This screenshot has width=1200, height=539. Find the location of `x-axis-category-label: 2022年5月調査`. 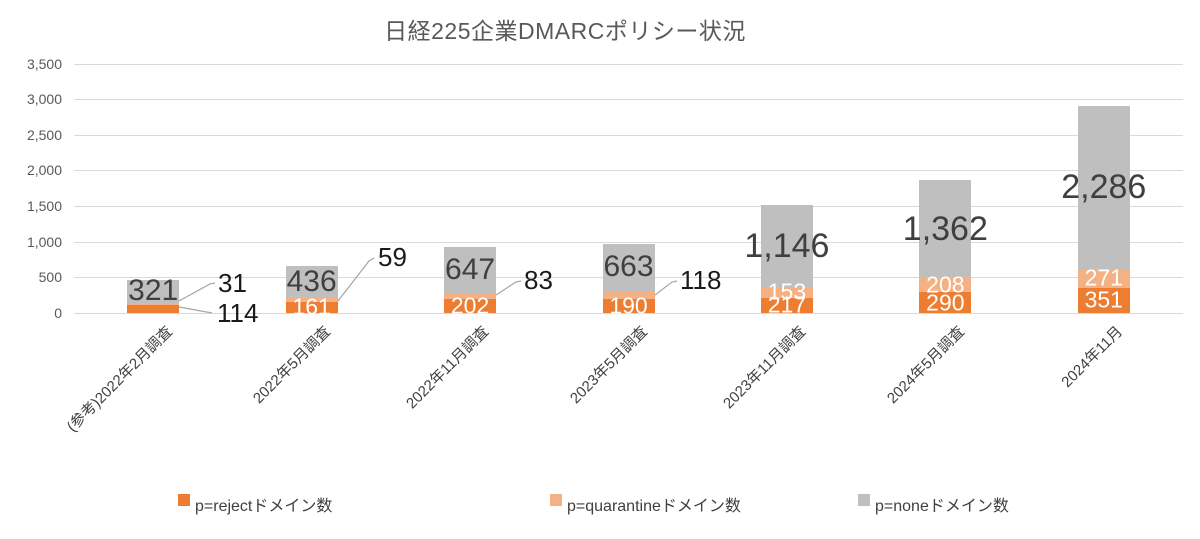

x-axis-category-label: 2022年5月調査 is located at coordinates (291, 365).